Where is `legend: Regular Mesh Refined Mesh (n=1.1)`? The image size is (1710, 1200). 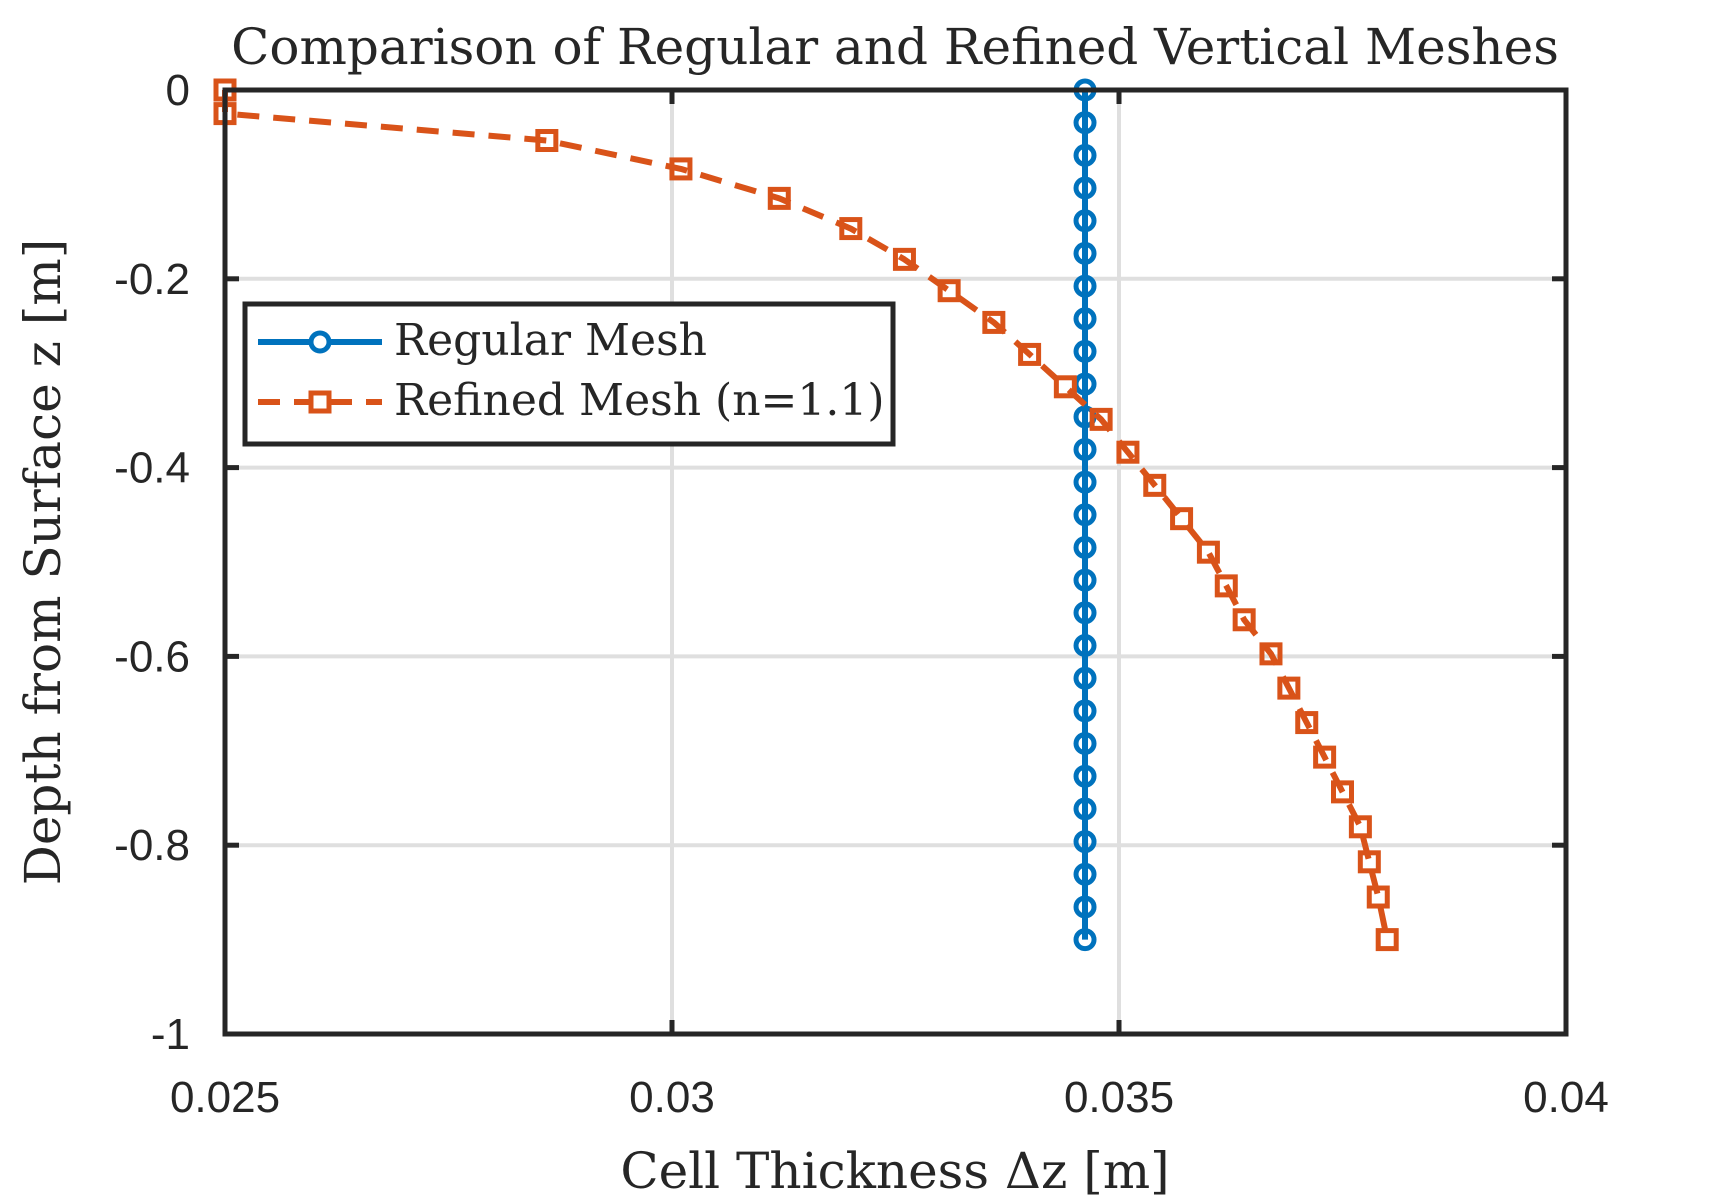 legend: Regular Mesh Refined Mesh (n=1.1) is located at coordinates (569, 374).